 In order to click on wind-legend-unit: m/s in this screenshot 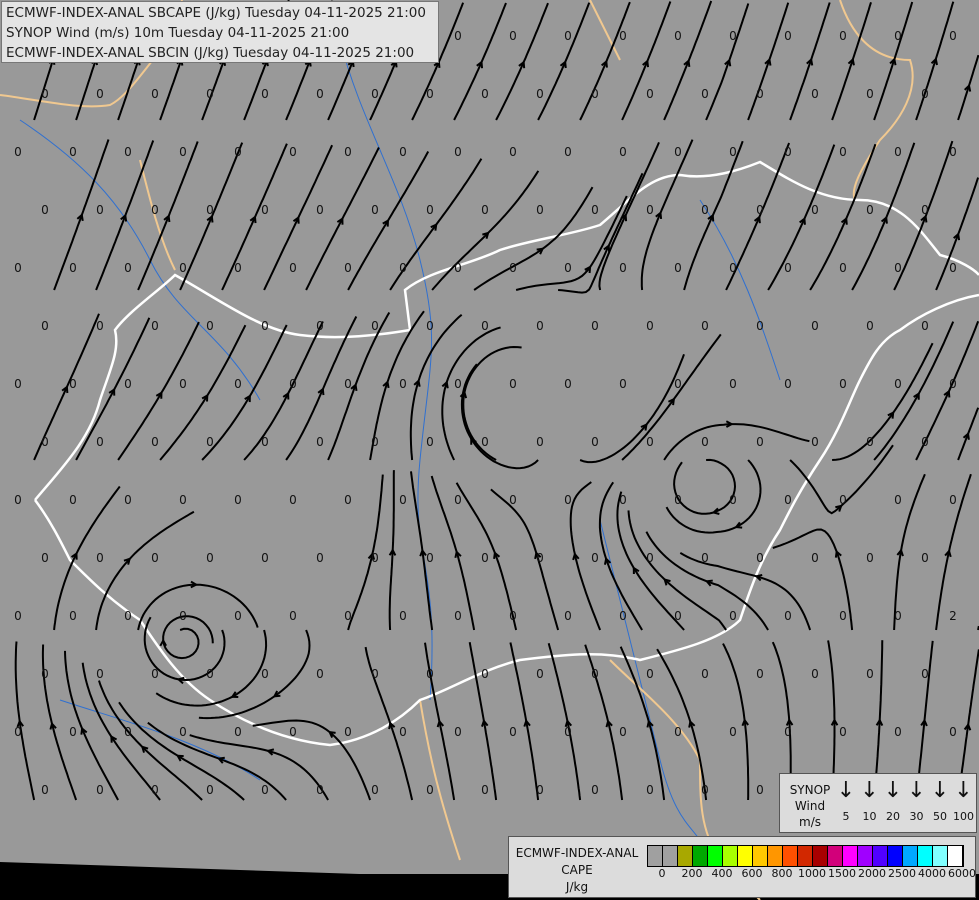, I will do `click(810, 822)`.